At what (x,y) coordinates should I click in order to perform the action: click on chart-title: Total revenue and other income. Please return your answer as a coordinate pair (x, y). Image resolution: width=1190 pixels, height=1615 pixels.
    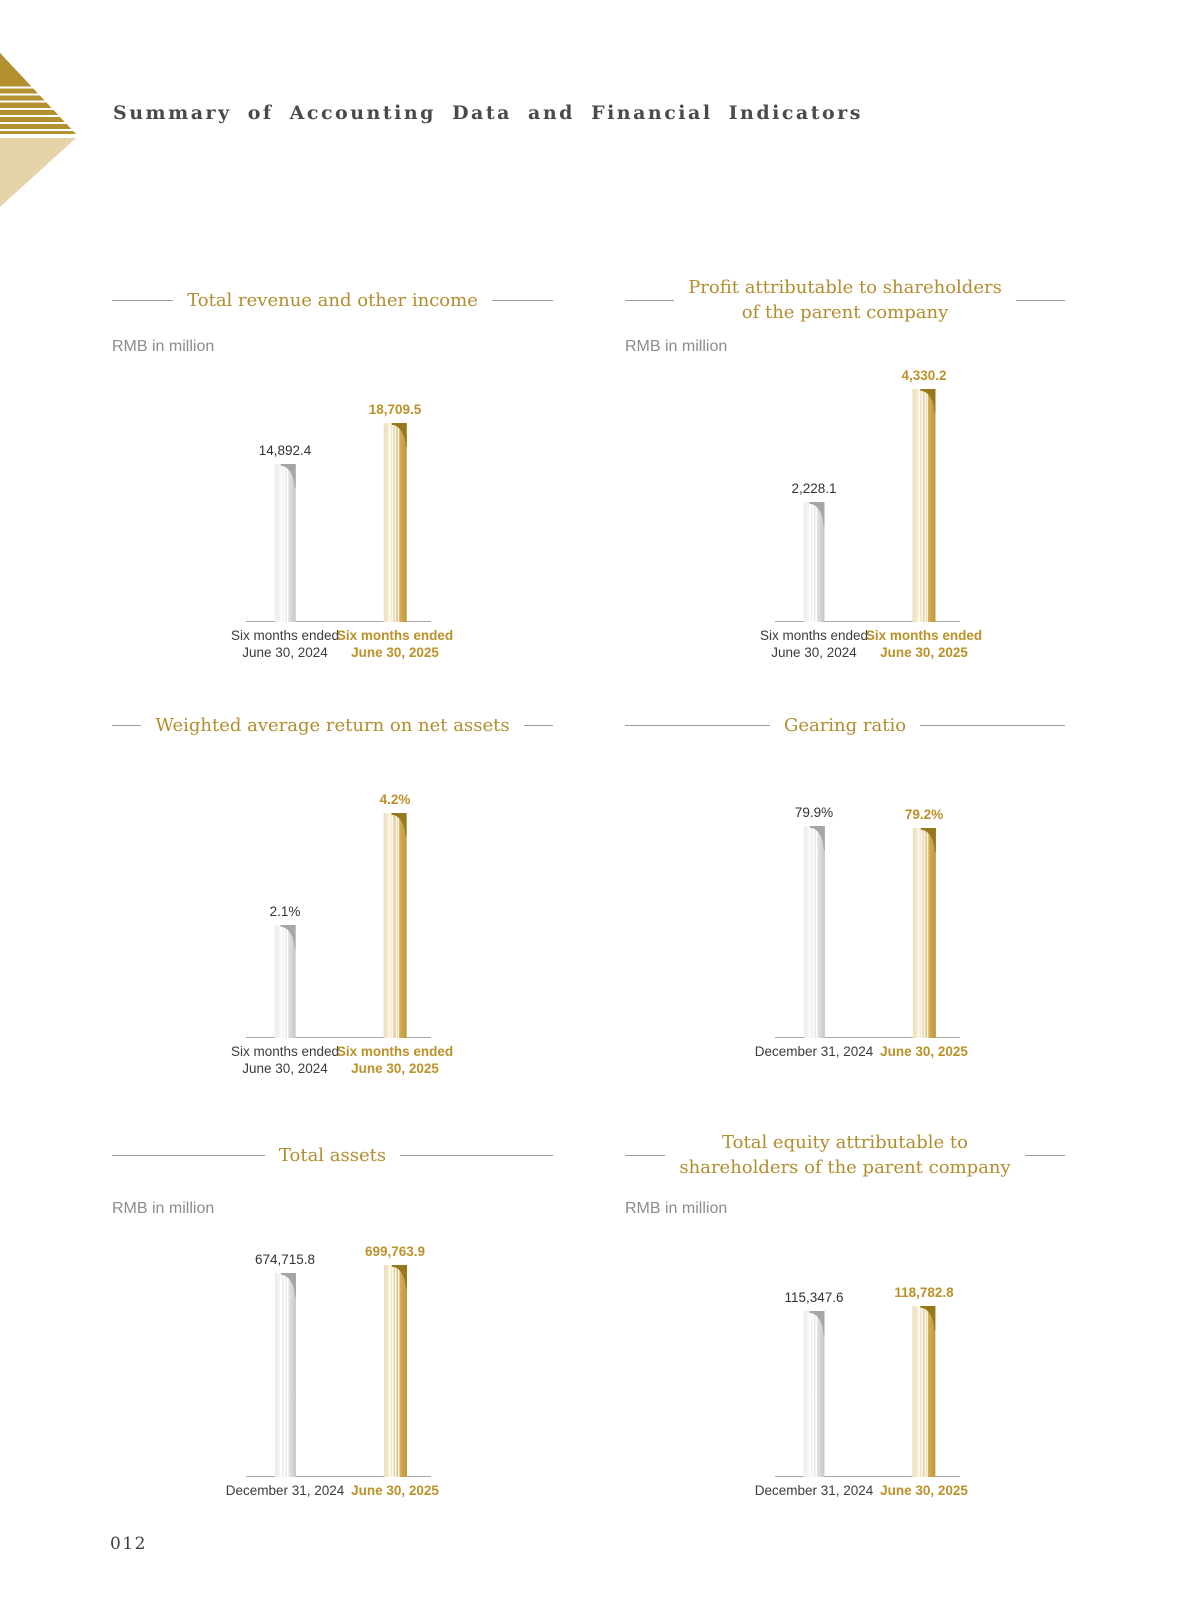
    Looking at the image, I should click on (332, 300).